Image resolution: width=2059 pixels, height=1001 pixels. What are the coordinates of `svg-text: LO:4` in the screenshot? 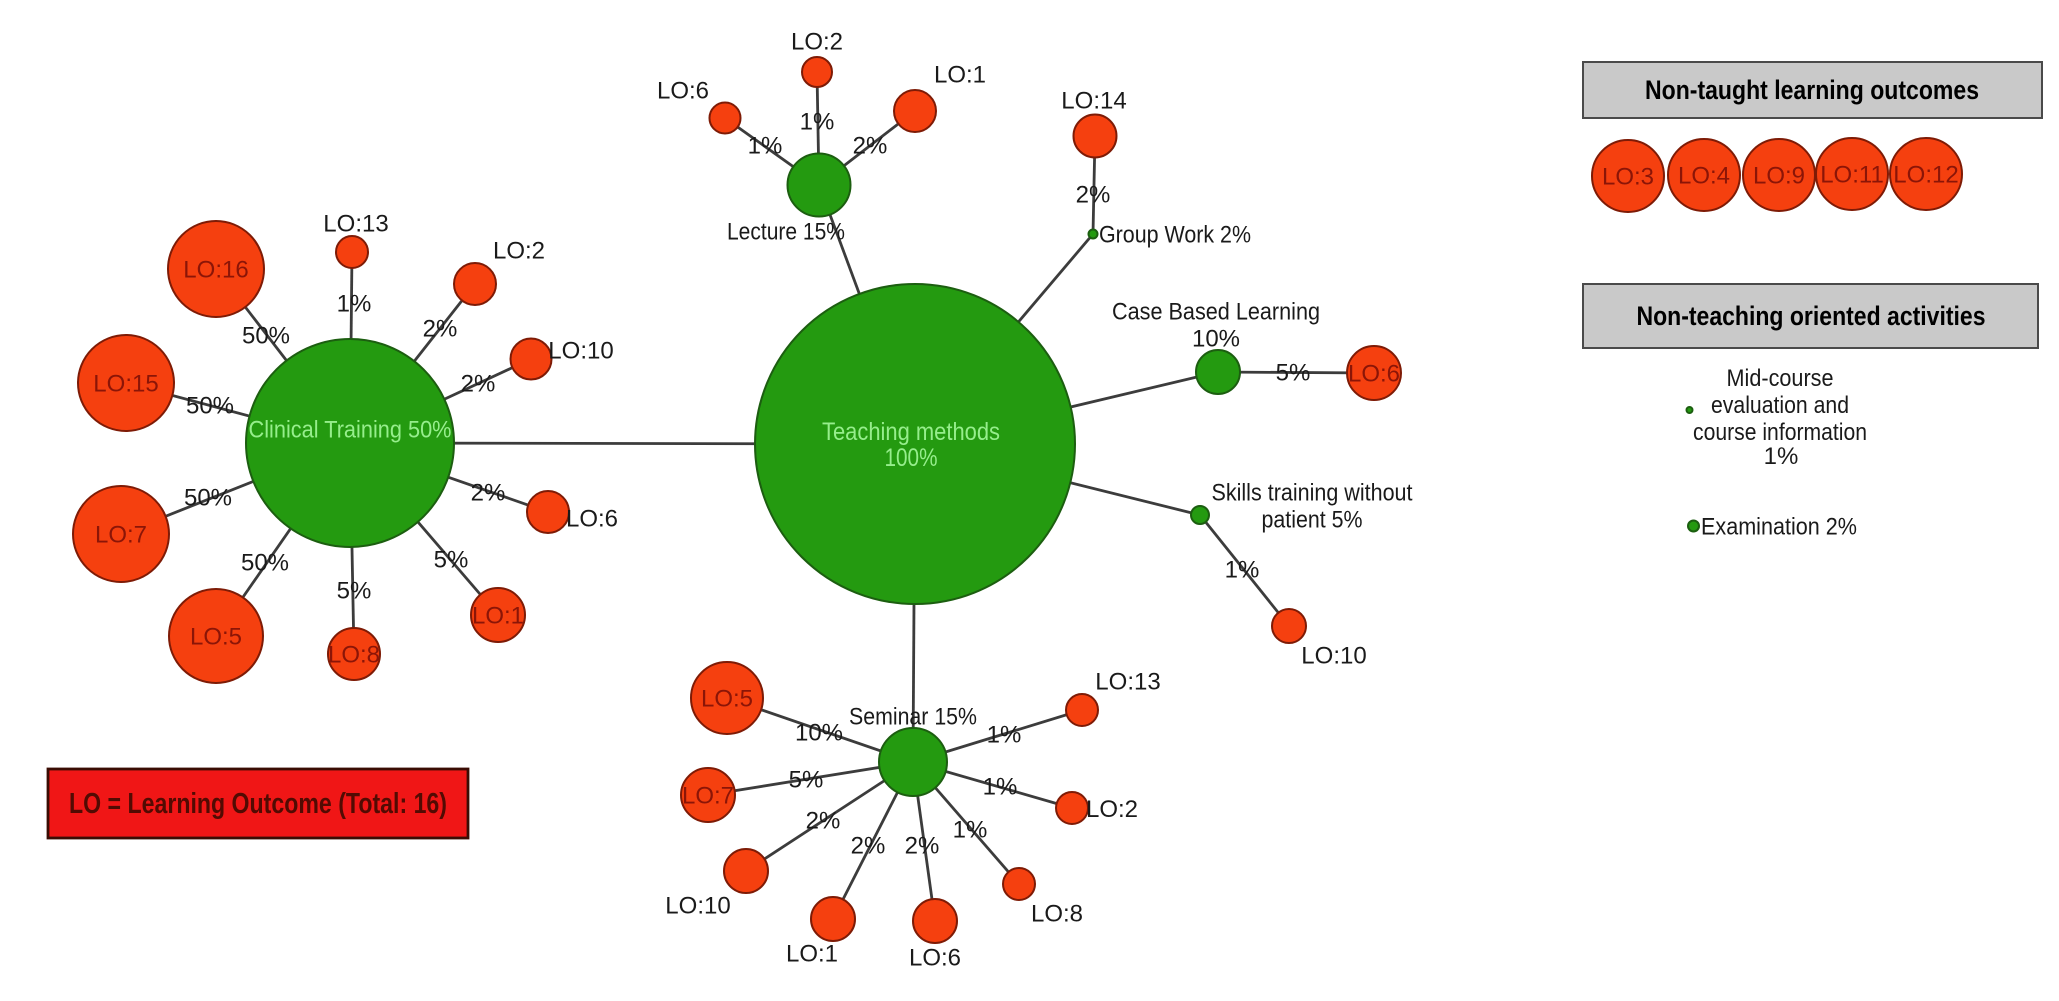 It's located at (1704, 176).